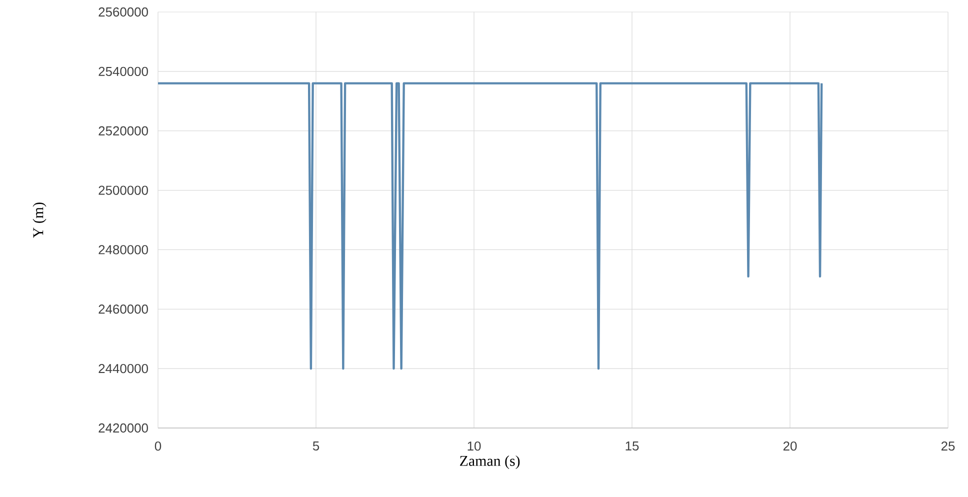 The width and height of the screenshot is (968, 497). Describe the element at coordinates (123, 309) in the screenshot. I see `y-tick-label: 2460000` at that location.